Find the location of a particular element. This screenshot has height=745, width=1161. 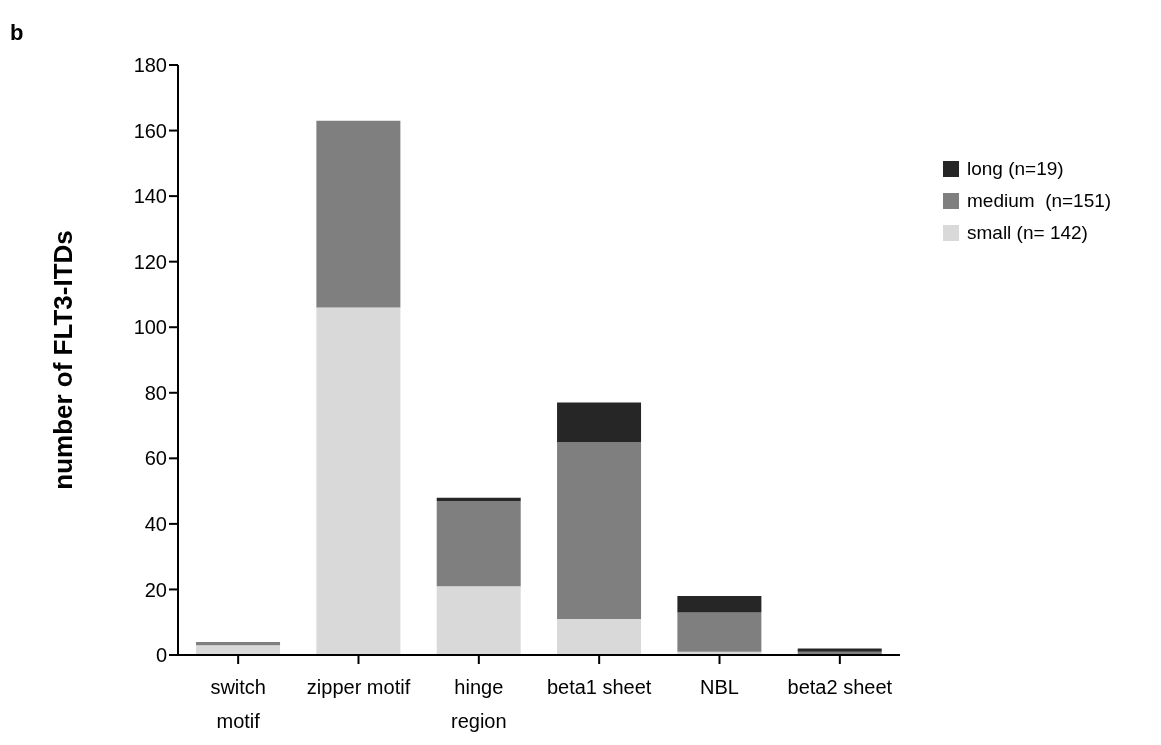

y-tick-label: 140 is located at coordinates (150, 196).